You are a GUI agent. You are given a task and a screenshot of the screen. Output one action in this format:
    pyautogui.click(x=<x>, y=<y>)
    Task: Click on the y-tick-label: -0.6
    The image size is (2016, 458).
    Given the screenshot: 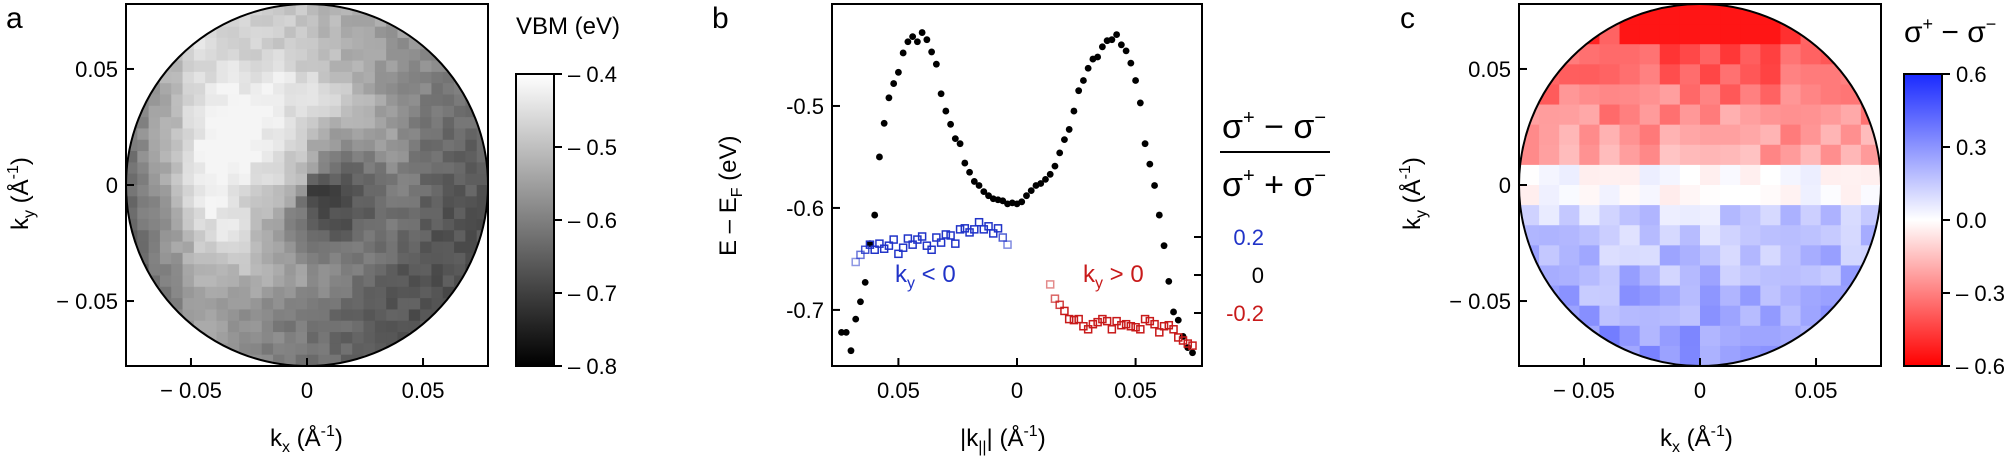 What is the action you would take?
    pyautogui.click(x=805, y=208)
    